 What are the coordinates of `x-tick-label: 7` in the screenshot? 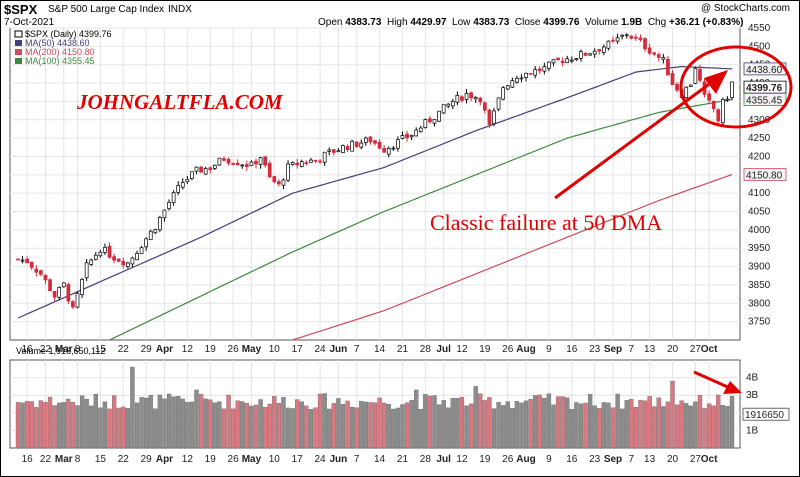 It's located at (357, 349).